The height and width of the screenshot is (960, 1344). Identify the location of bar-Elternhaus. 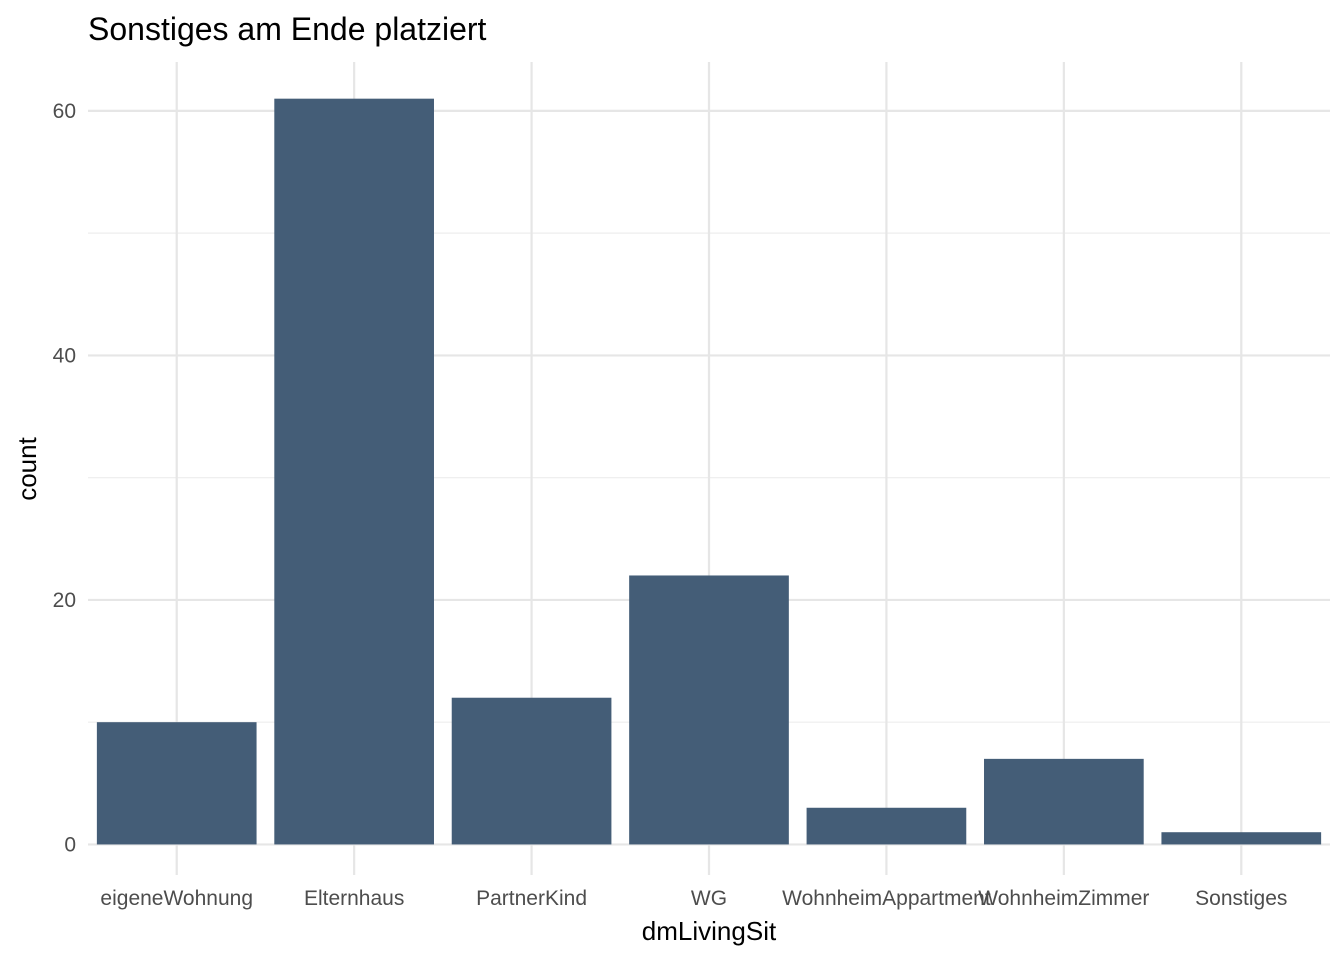
(354, 471).